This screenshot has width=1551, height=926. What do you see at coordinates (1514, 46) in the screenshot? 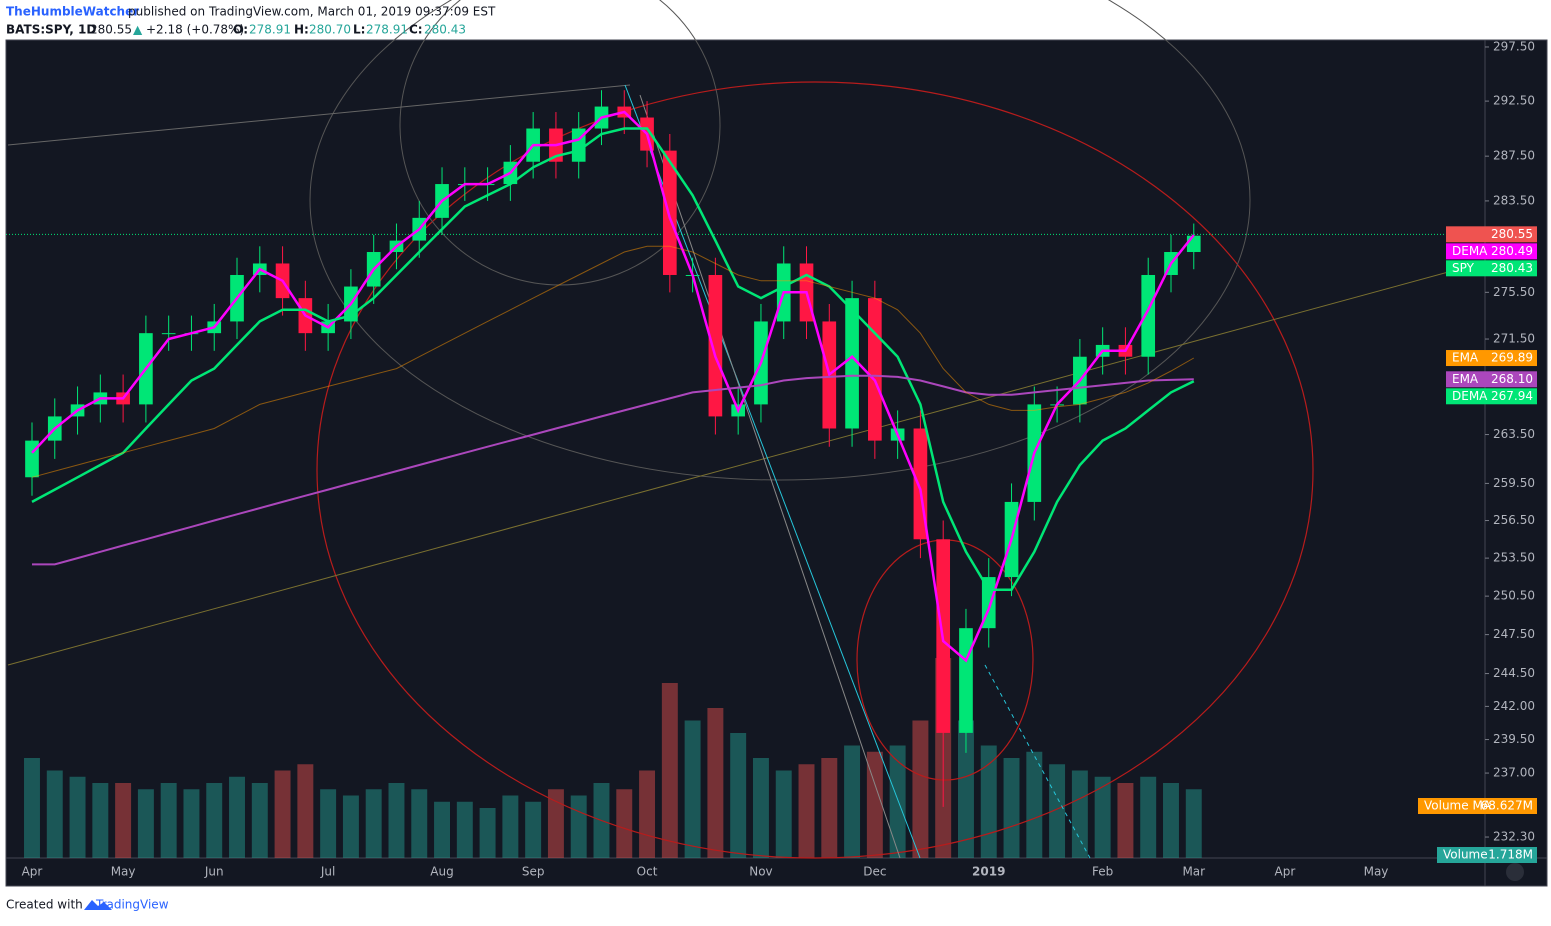
I see `y-tick-label: 297.50` at bounding box center [1514, 46].